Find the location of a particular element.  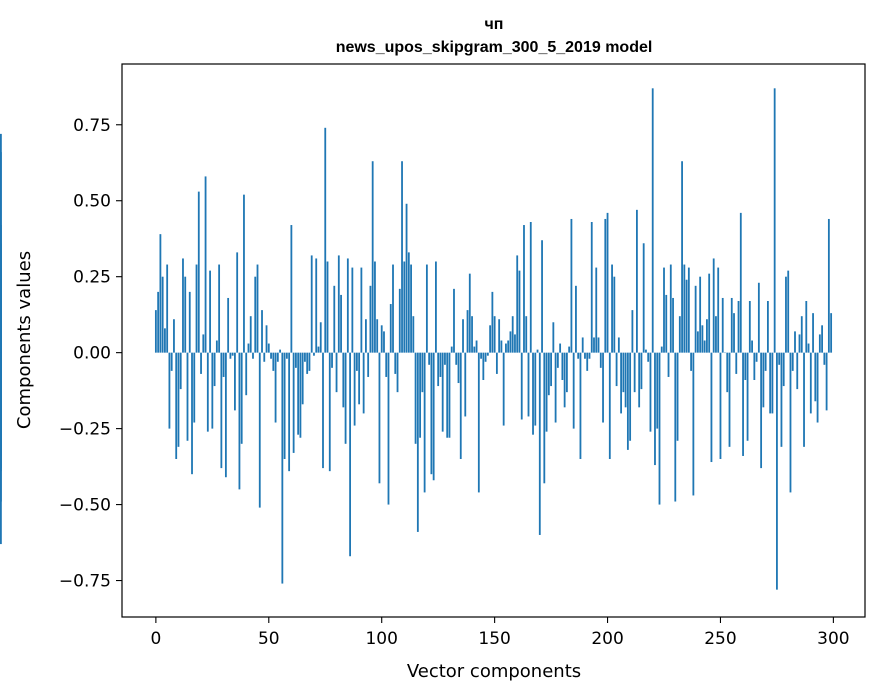

x-axis-ticks: 0 50 100 150 200 250 300 is located at coordinates (500, 633).